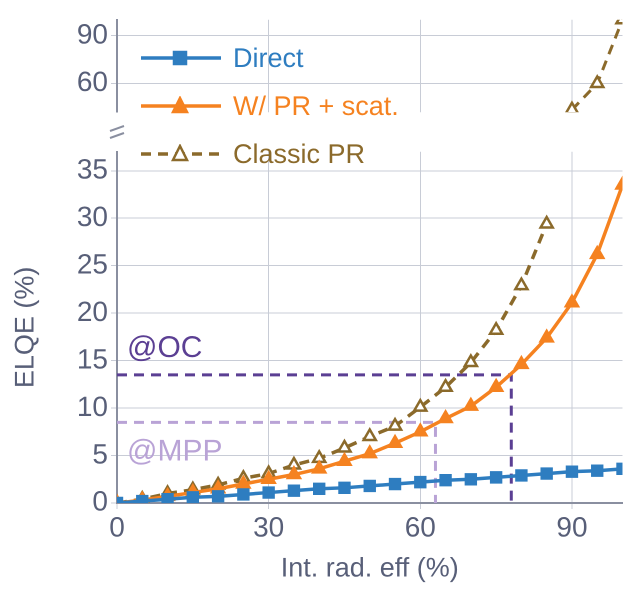 The width and height of the screenshot is (632, 611). I want to click on y-tick-label: 35, so click(92, 169).